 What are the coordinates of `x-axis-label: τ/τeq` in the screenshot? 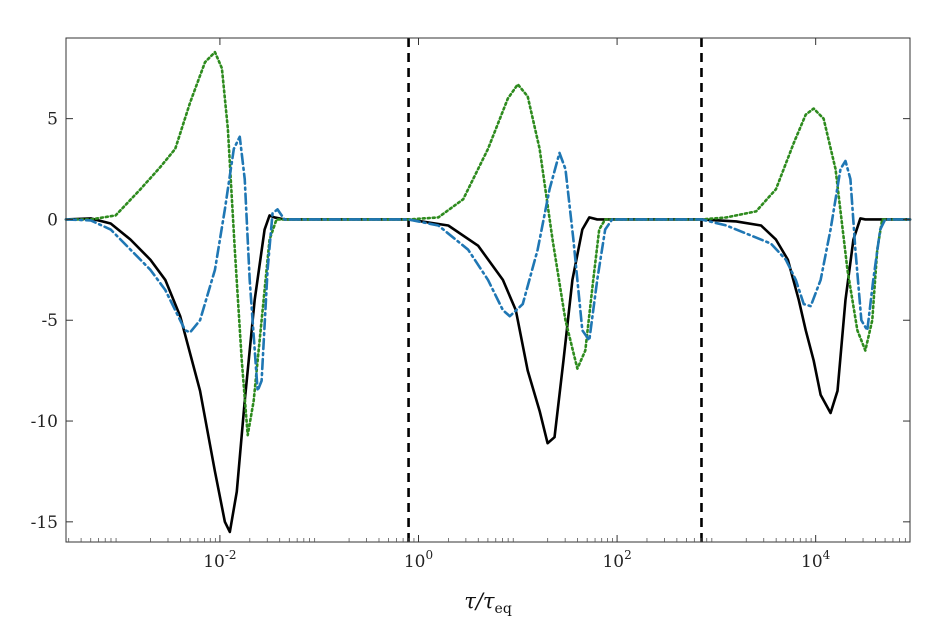 It's located at (488, 603).